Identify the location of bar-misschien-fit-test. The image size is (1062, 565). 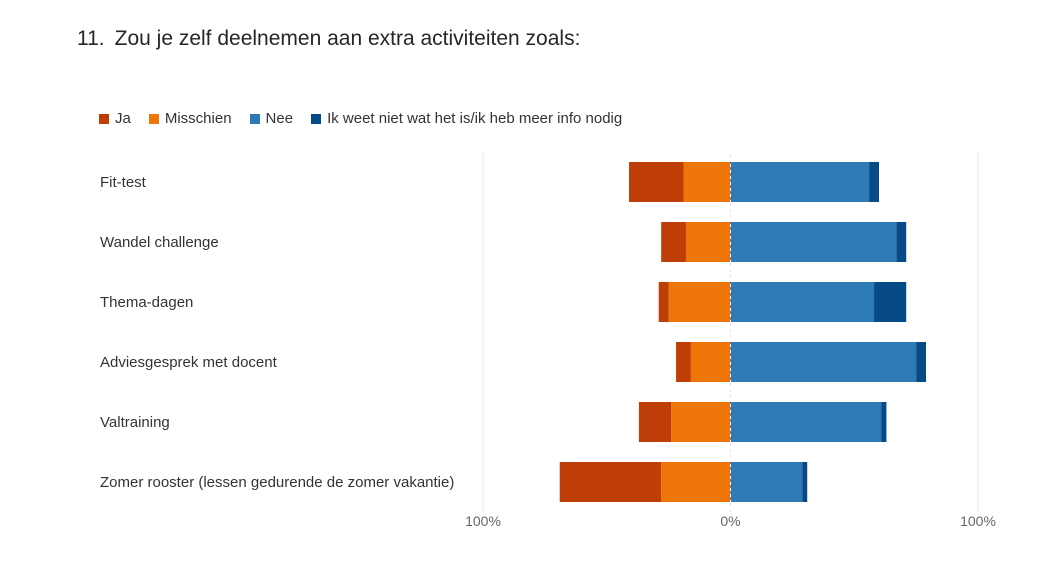
(707, 182).